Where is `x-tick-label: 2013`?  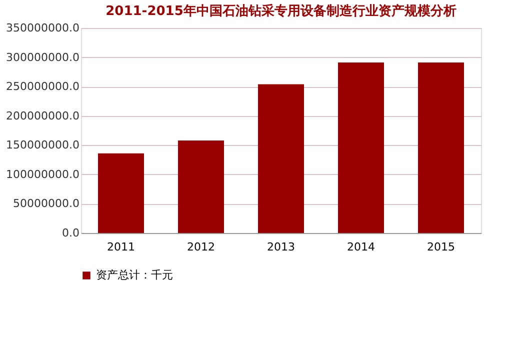
x-tick-label: 2013 is located at coordinates (281, 247).